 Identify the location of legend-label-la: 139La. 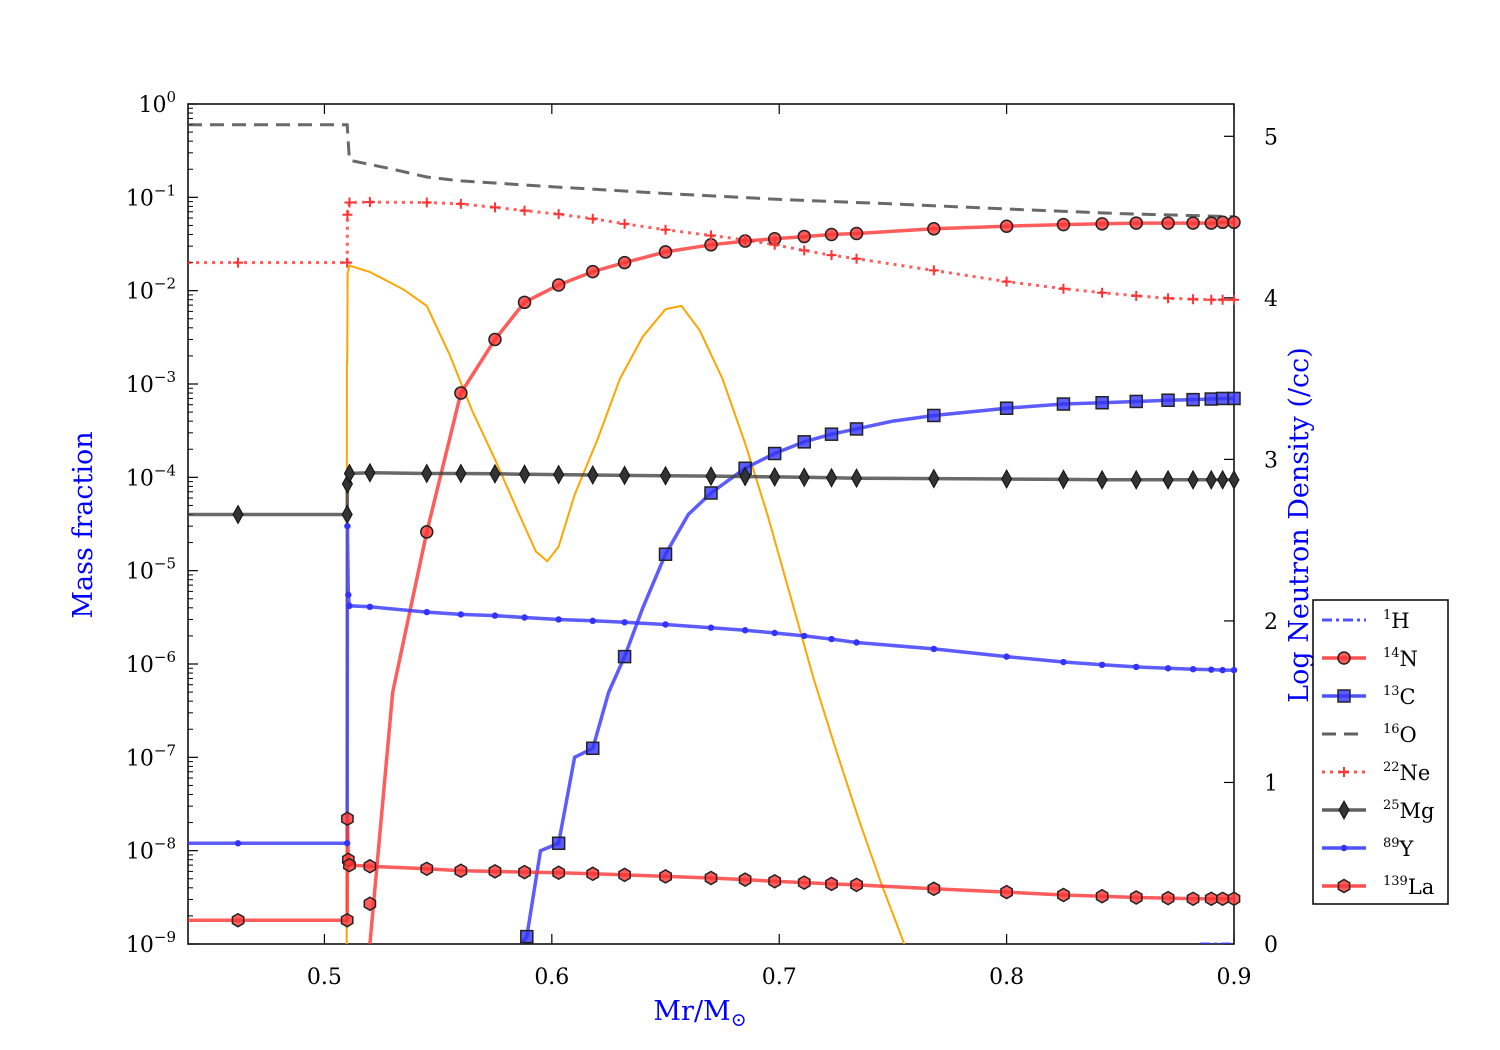
(1408, 886).